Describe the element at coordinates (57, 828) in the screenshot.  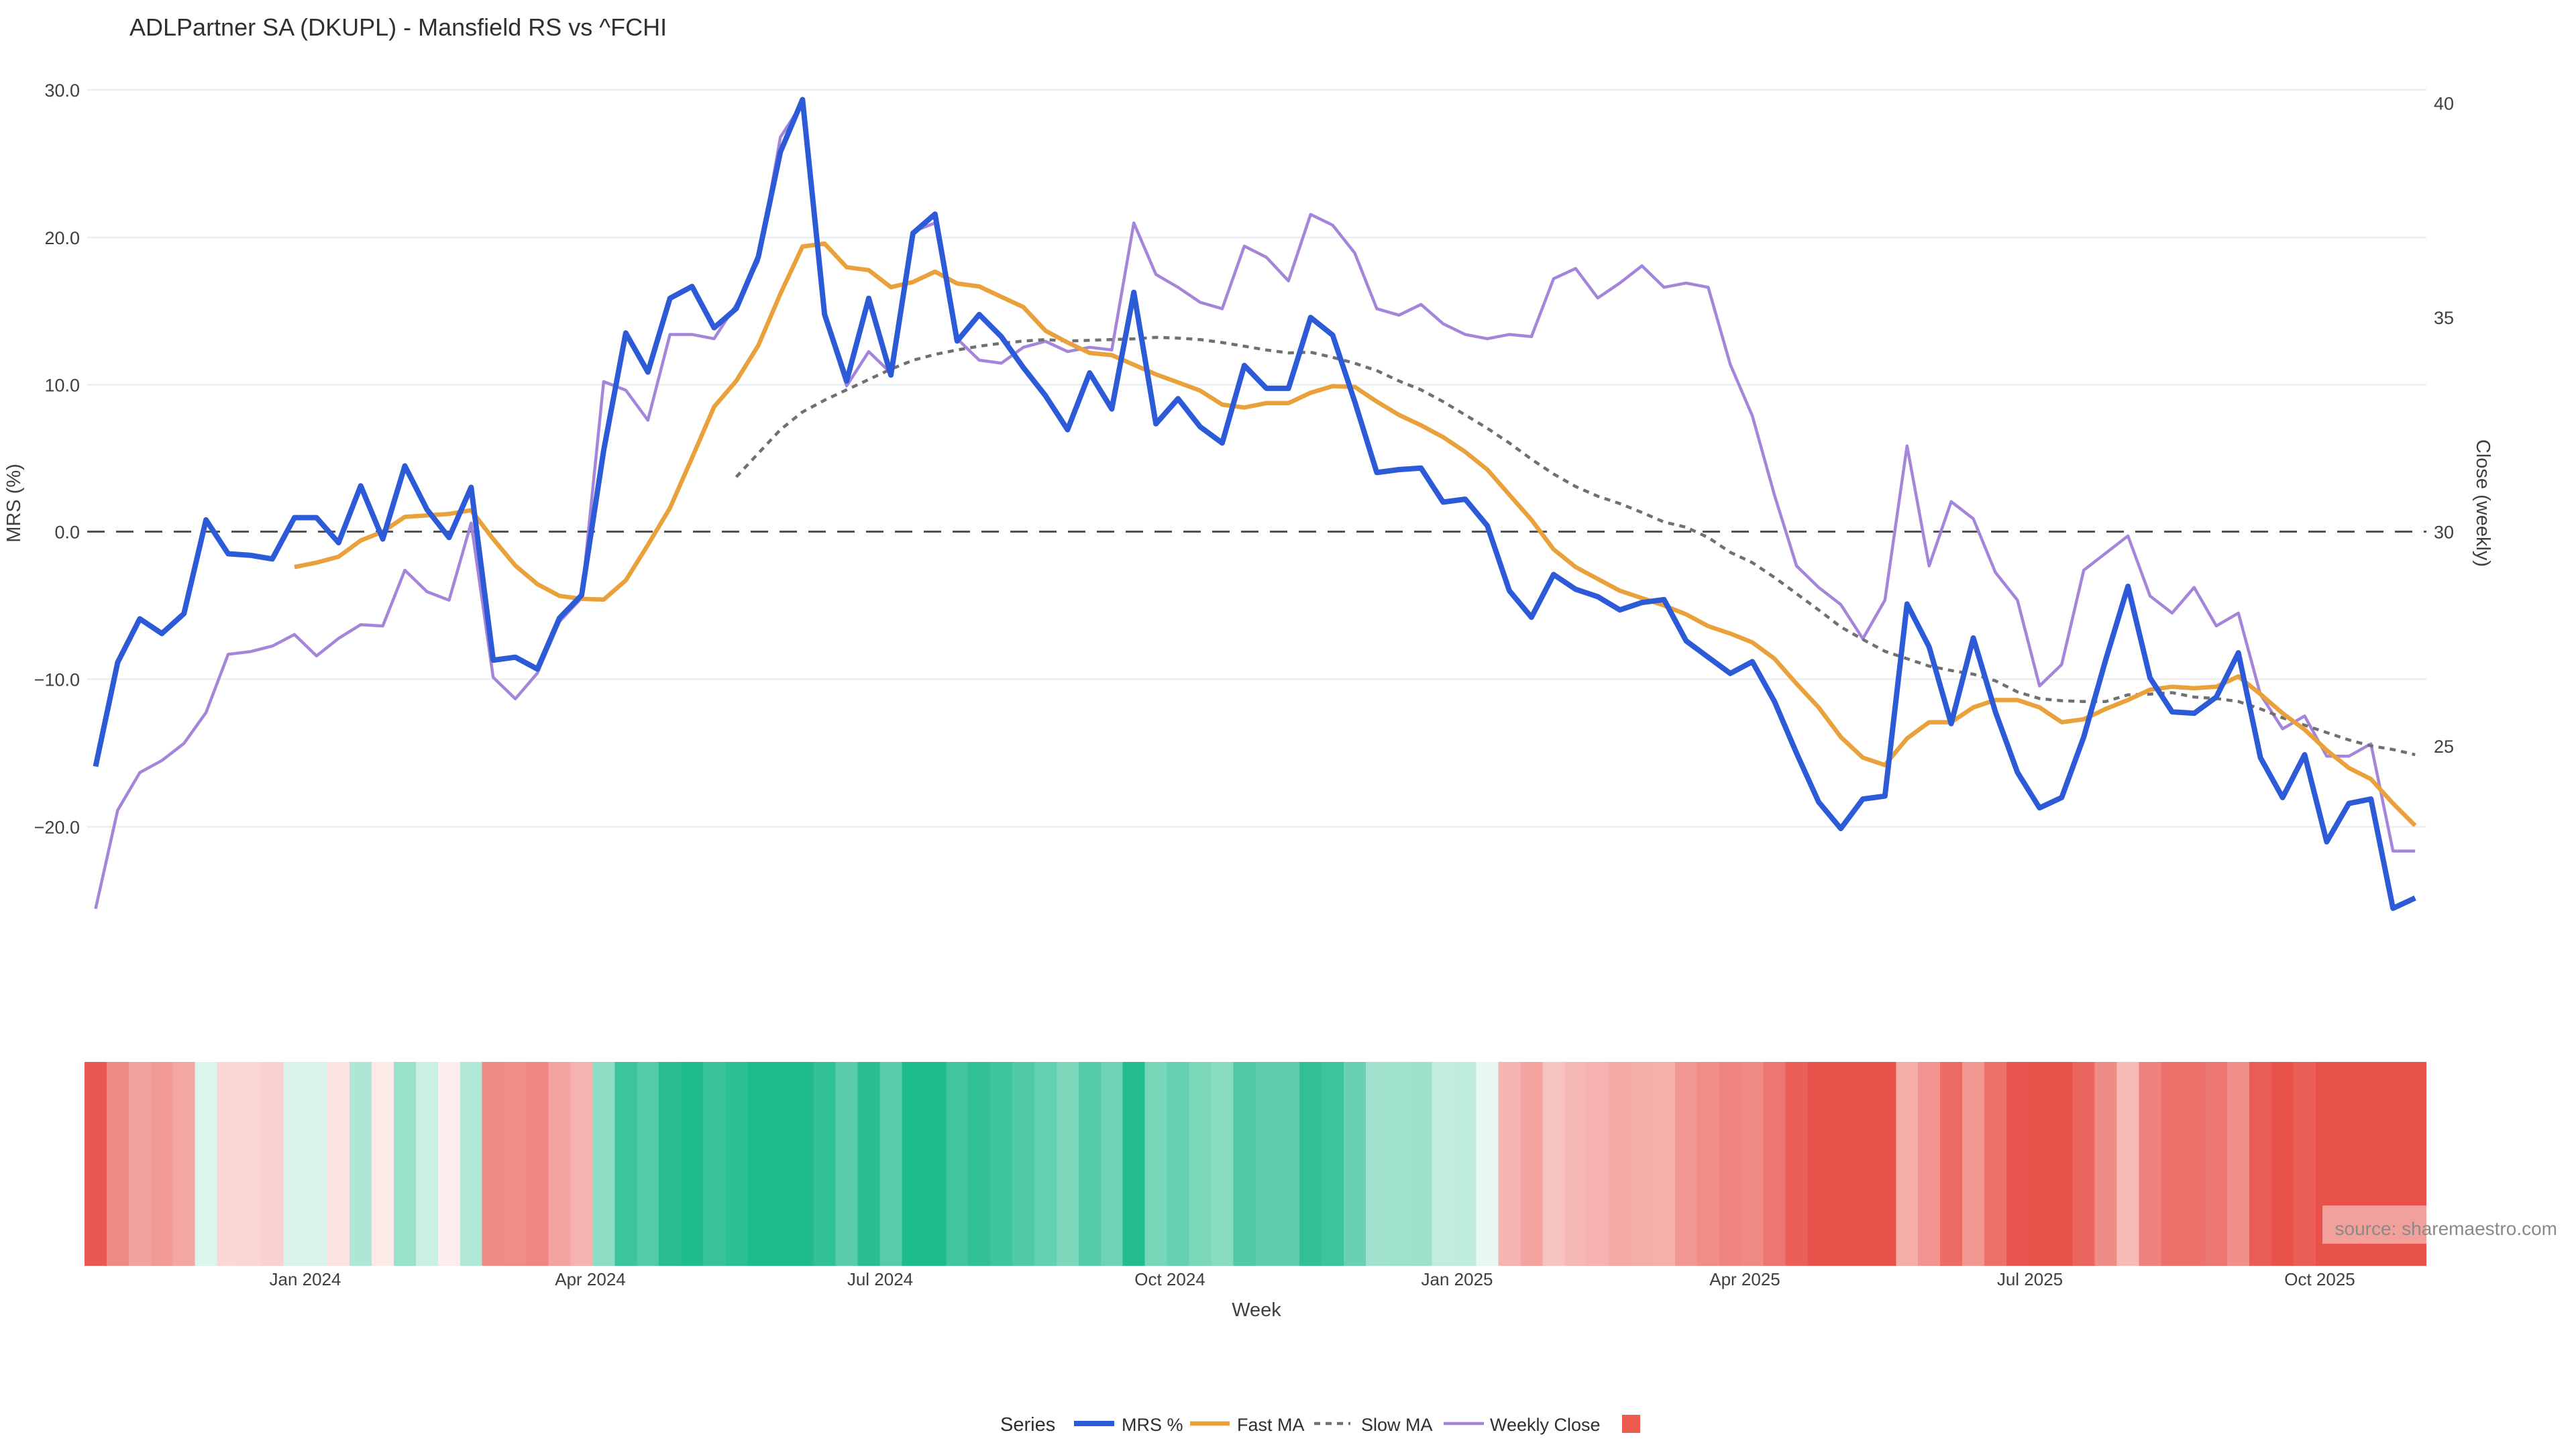
I see `svg-text: −20.0` at that location.